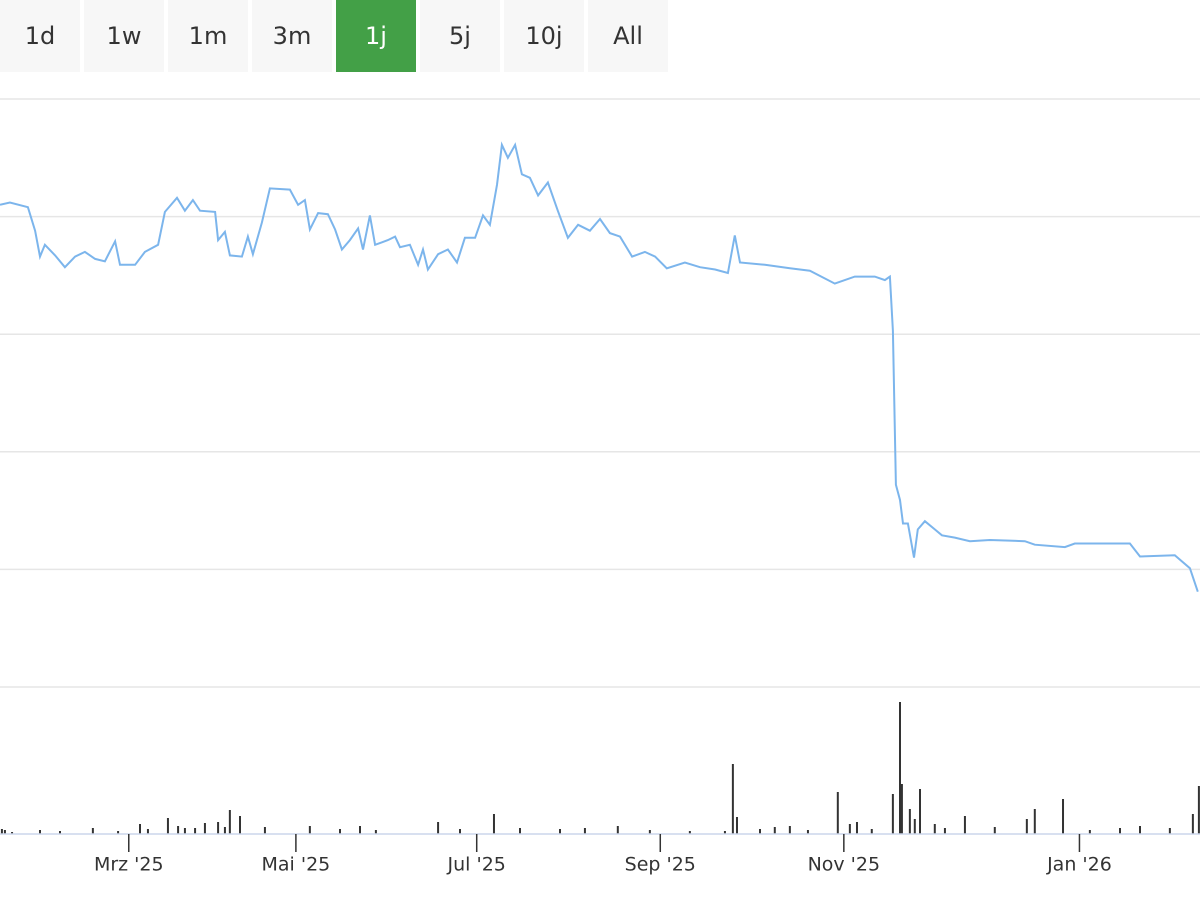 The image size is (1200, 900). What do you see at coordinates (660, 865) in the screenshot?
I see `x-tick-label: Sep '25` at bounding box center [660, 865].